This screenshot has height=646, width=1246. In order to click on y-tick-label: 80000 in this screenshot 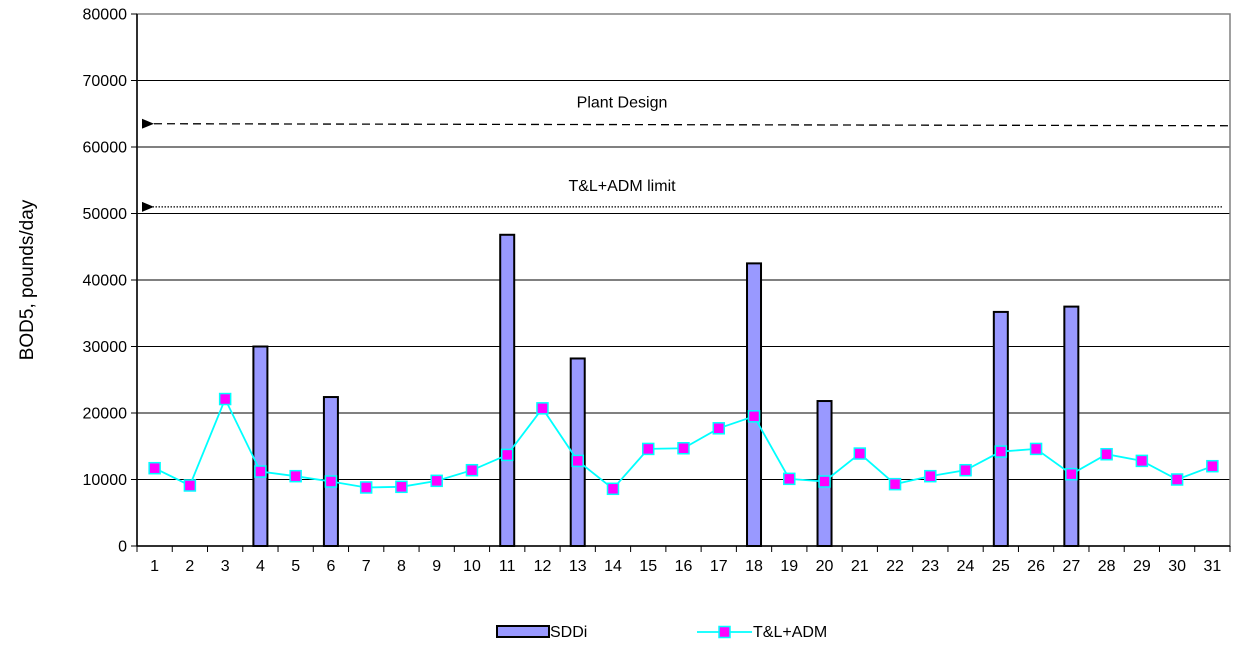, I will do `click(105, 15)`.